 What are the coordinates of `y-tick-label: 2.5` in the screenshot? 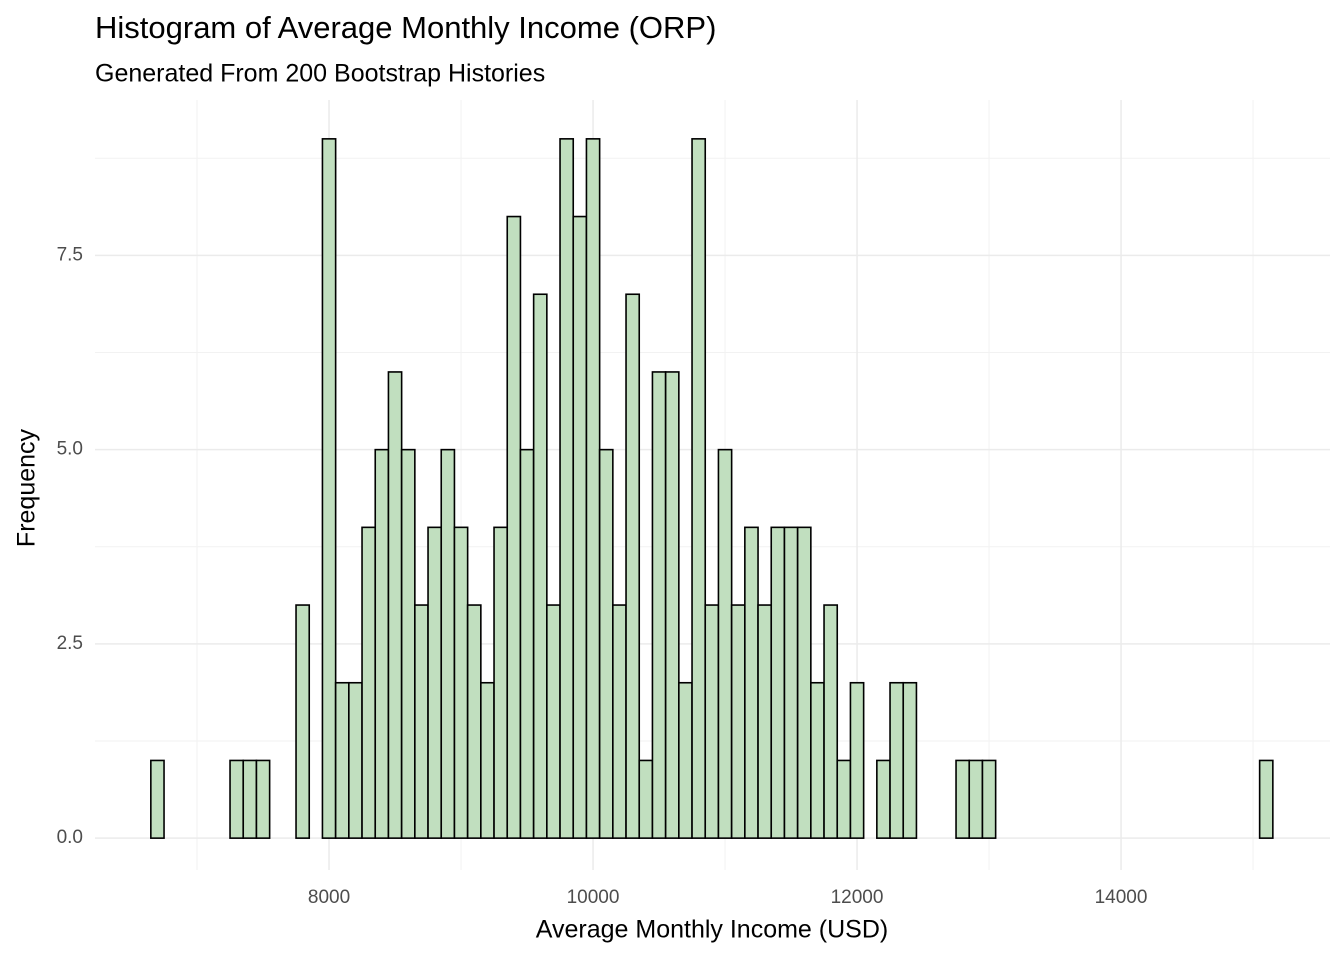 It's located at (70, 643).